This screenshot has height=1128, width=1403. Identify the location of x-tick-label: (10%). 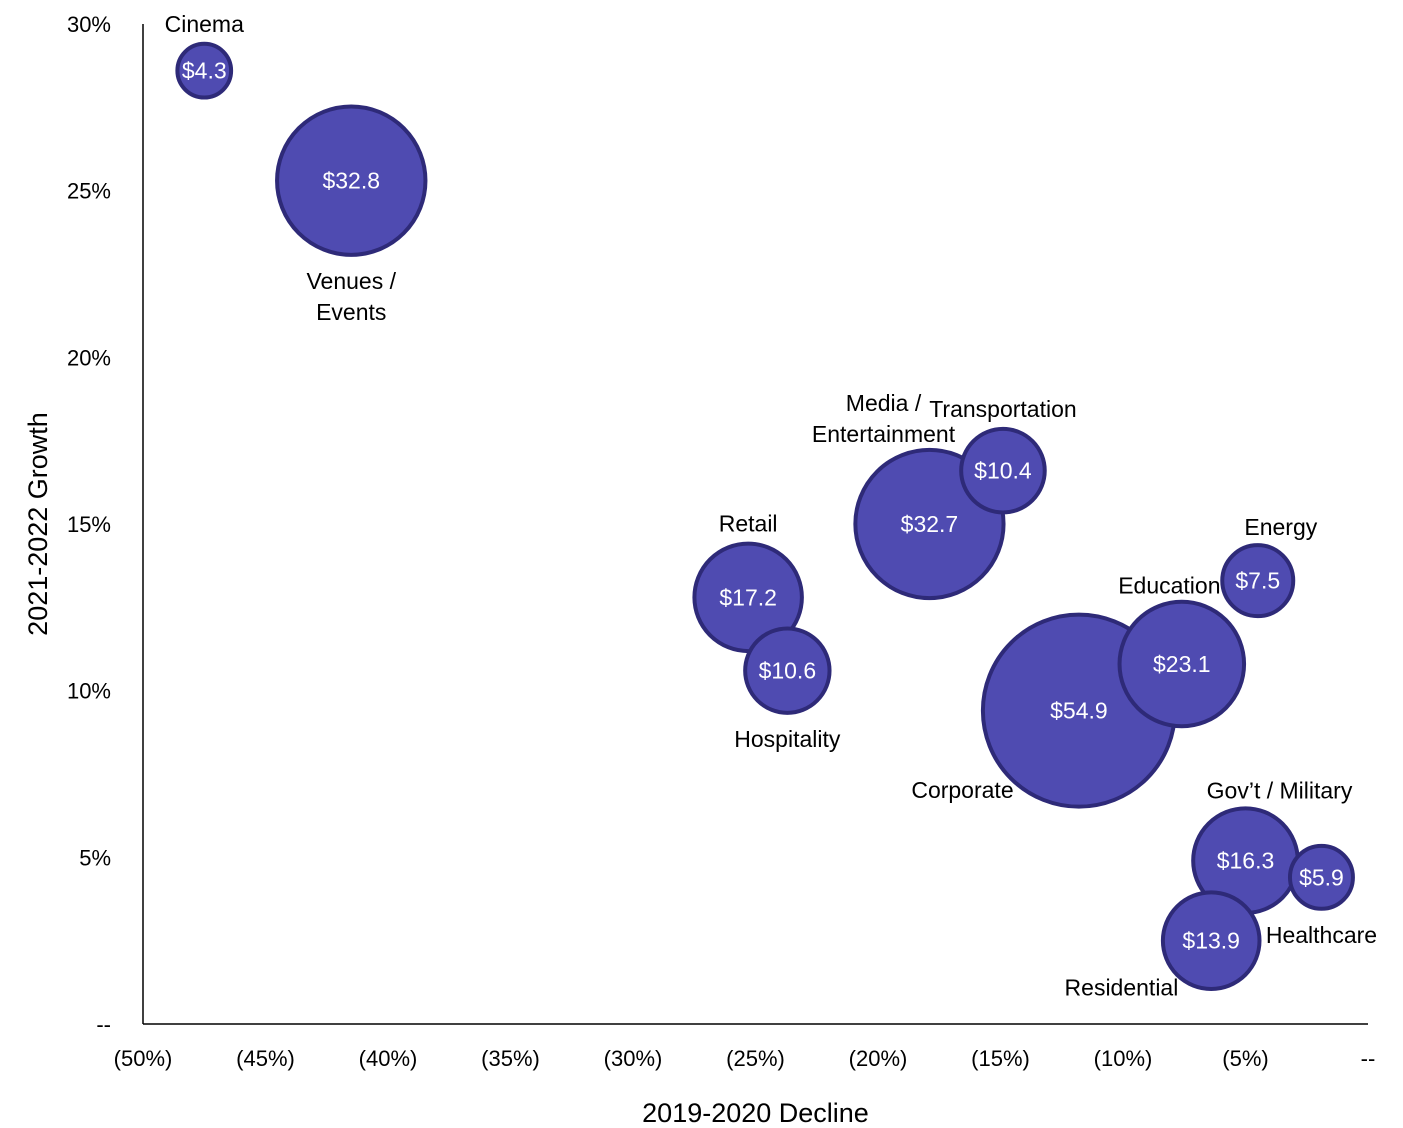
(1123, 1058).